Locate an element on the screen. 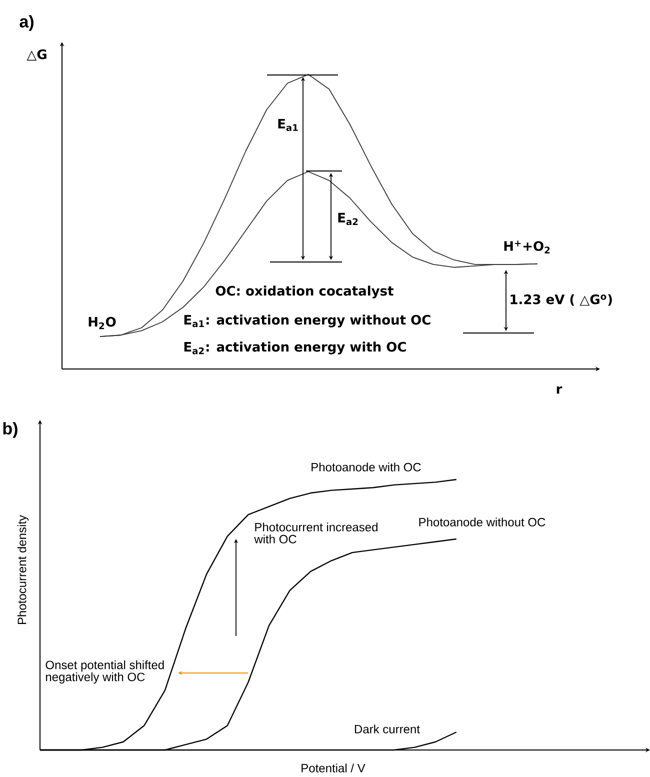 This screenshot has width=650, height=777. annotation: E$_{a1}$ is located at coordinates (288, 125).